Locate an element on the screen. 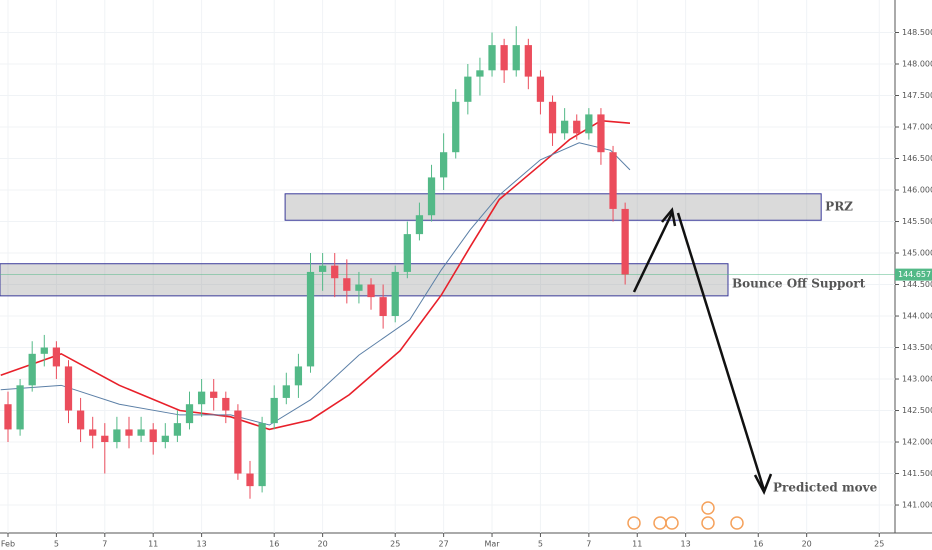 This screenshot has width=932, height=550. y-tick-label: 146.000 is located at coordinates (917, 190).